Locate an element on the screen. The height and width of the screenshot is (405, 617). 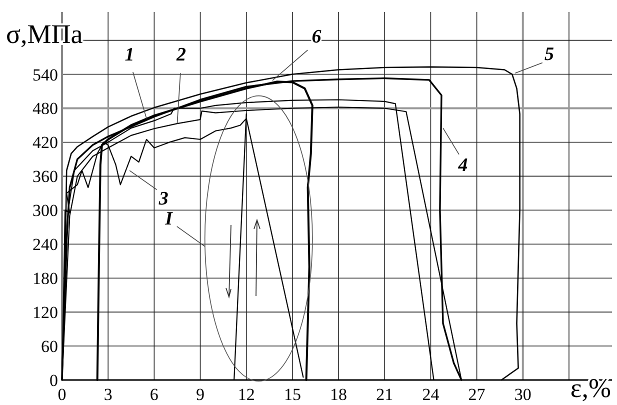
x-tick-label: 30 is located at coordinates (523, 394).